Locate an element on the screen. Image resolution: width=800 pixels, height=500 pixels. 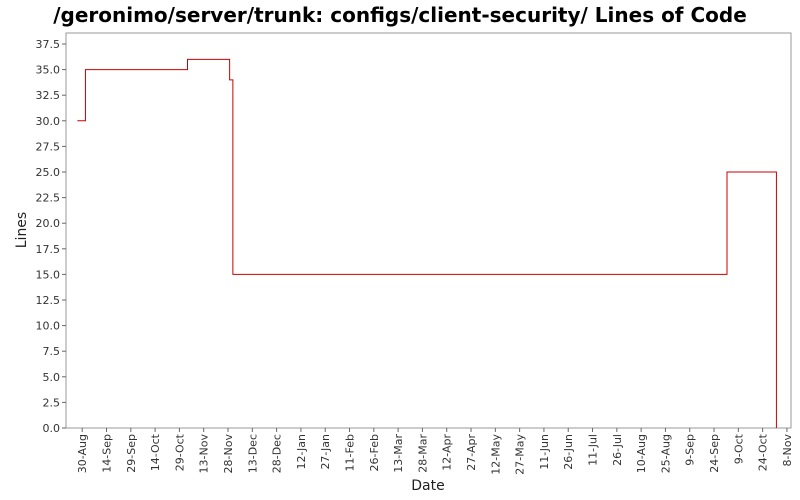
y-tick-label: 17.5 is located at coordinates (48, 249).